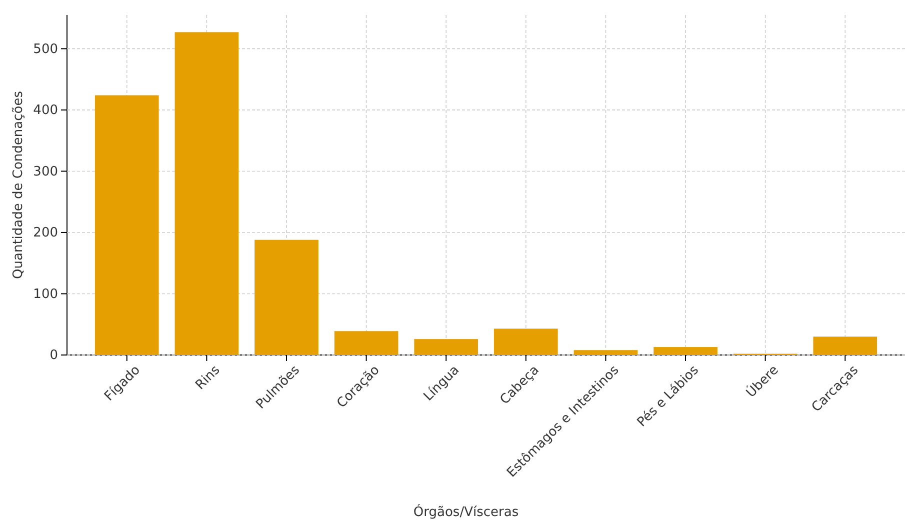 The width and height of the screenshot is (905, 522). What do you see at coordinates (18, 184) in the screenshot?
I see `y-axis-title: Quantidade de Condenações` at bounding box center [18, 184].